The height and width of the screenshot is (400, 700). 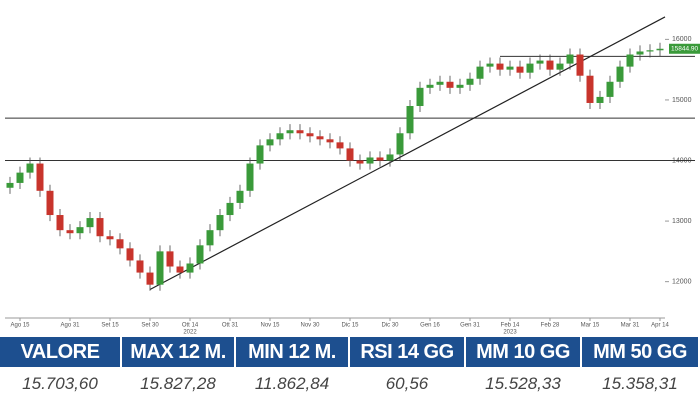 What do you see at coordinates (150, 326) in the screenshot?
I see `x-tick-label: Set 30` at bounding box center [150, 326].